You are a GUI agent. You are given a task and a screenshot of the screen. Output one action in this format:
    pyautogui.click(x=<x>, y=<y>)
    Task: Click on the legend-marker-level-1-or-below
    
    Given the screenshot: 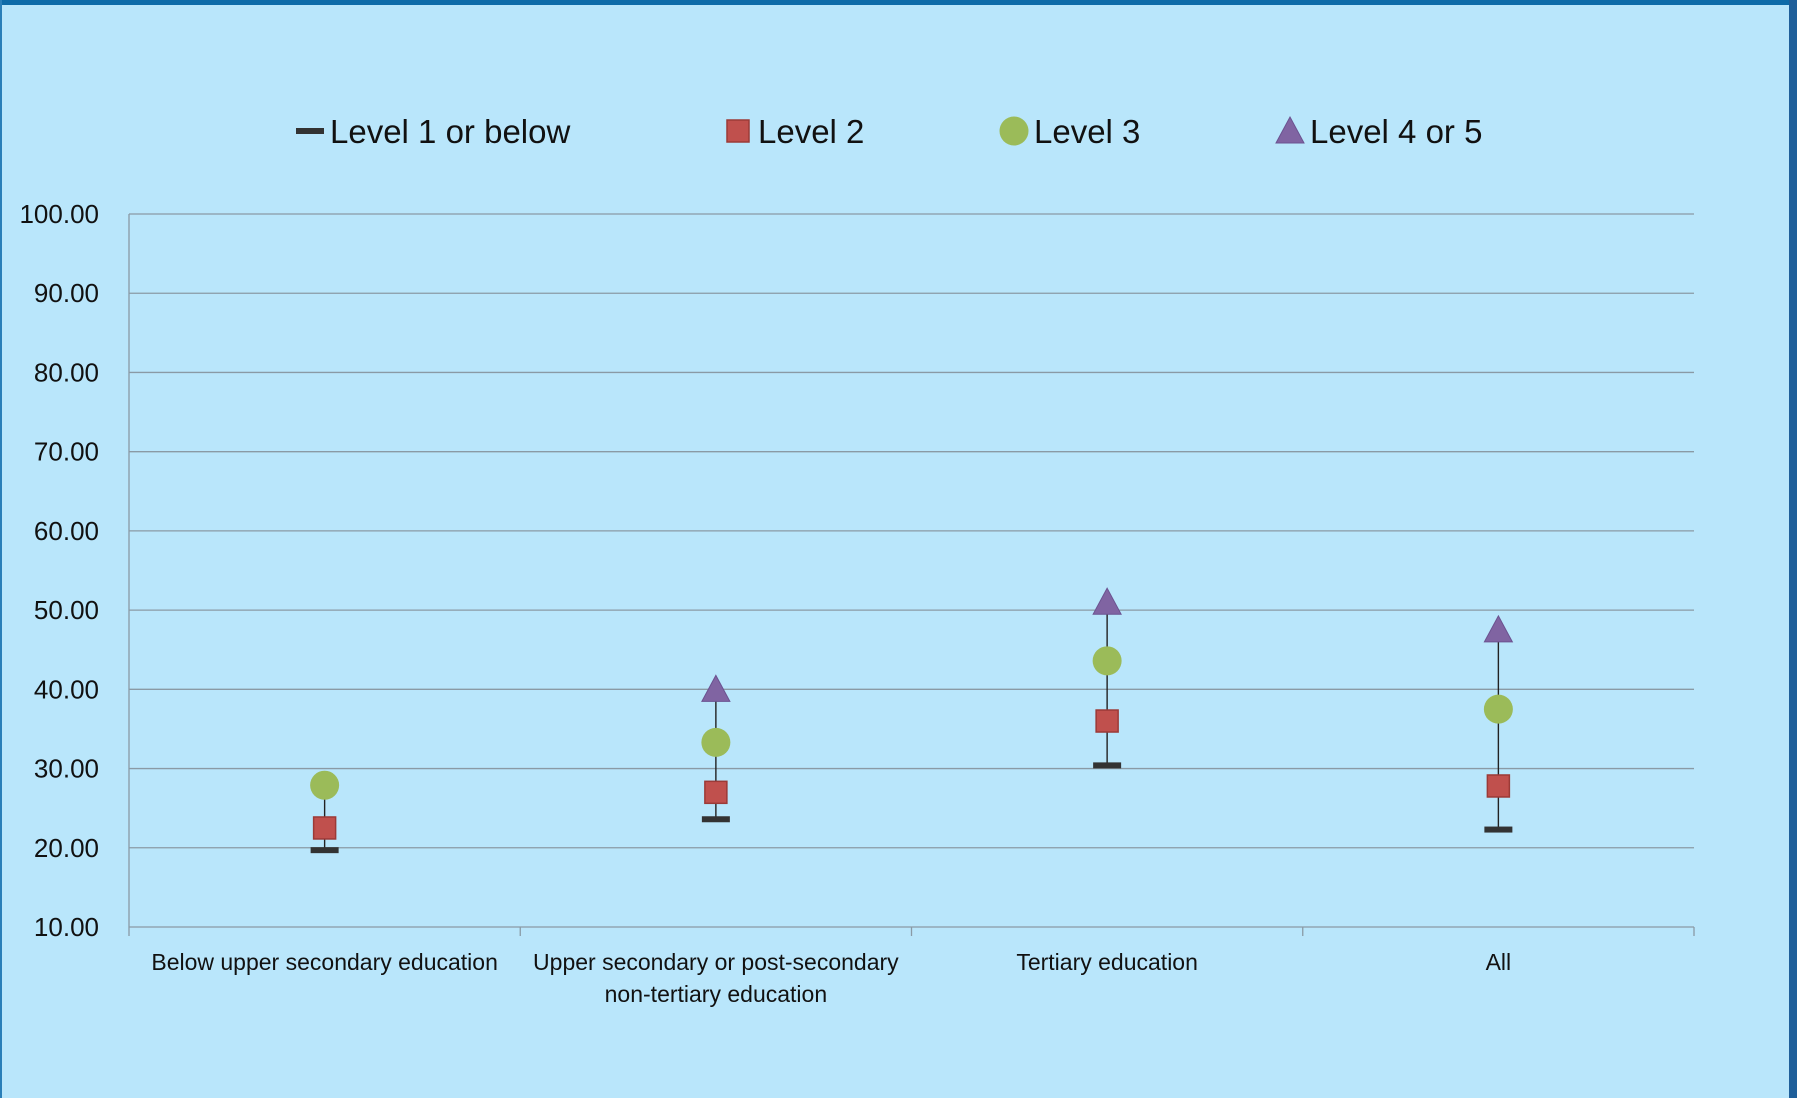 What is the action you would take?
    pyautogui.click(x=310, y=131)
    